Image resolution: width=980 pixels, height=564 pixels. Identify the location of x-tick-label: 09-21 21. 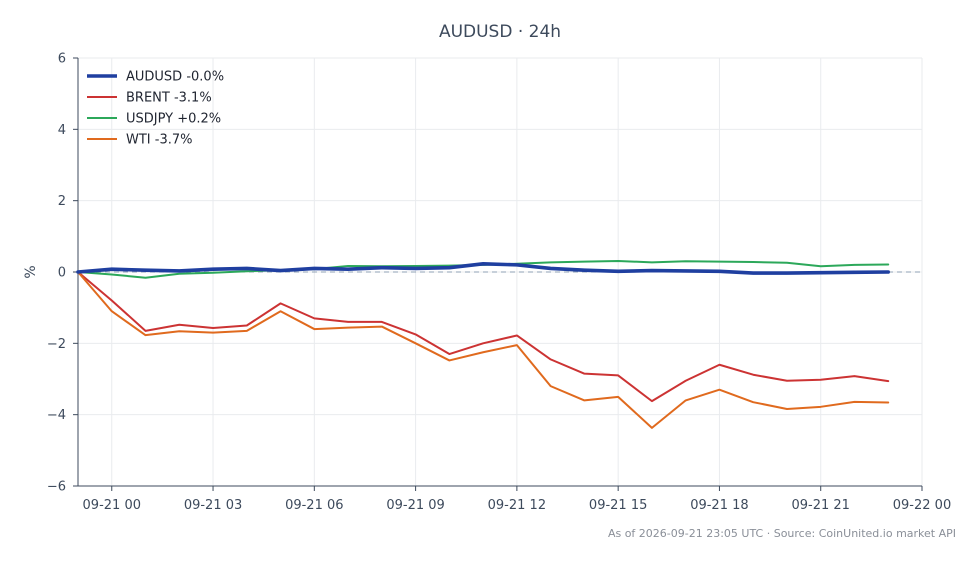
(820, 505).